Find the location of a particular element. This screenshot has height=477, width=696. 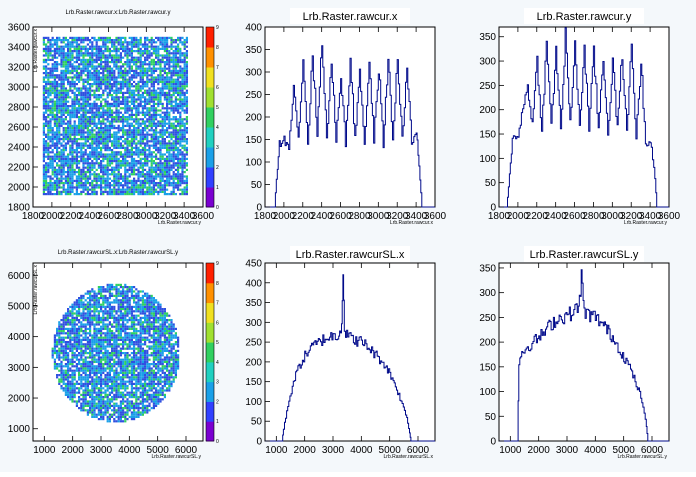

y-axis-label: Lrb.Raster.rawcur.x is located at coordinates (36, 51).